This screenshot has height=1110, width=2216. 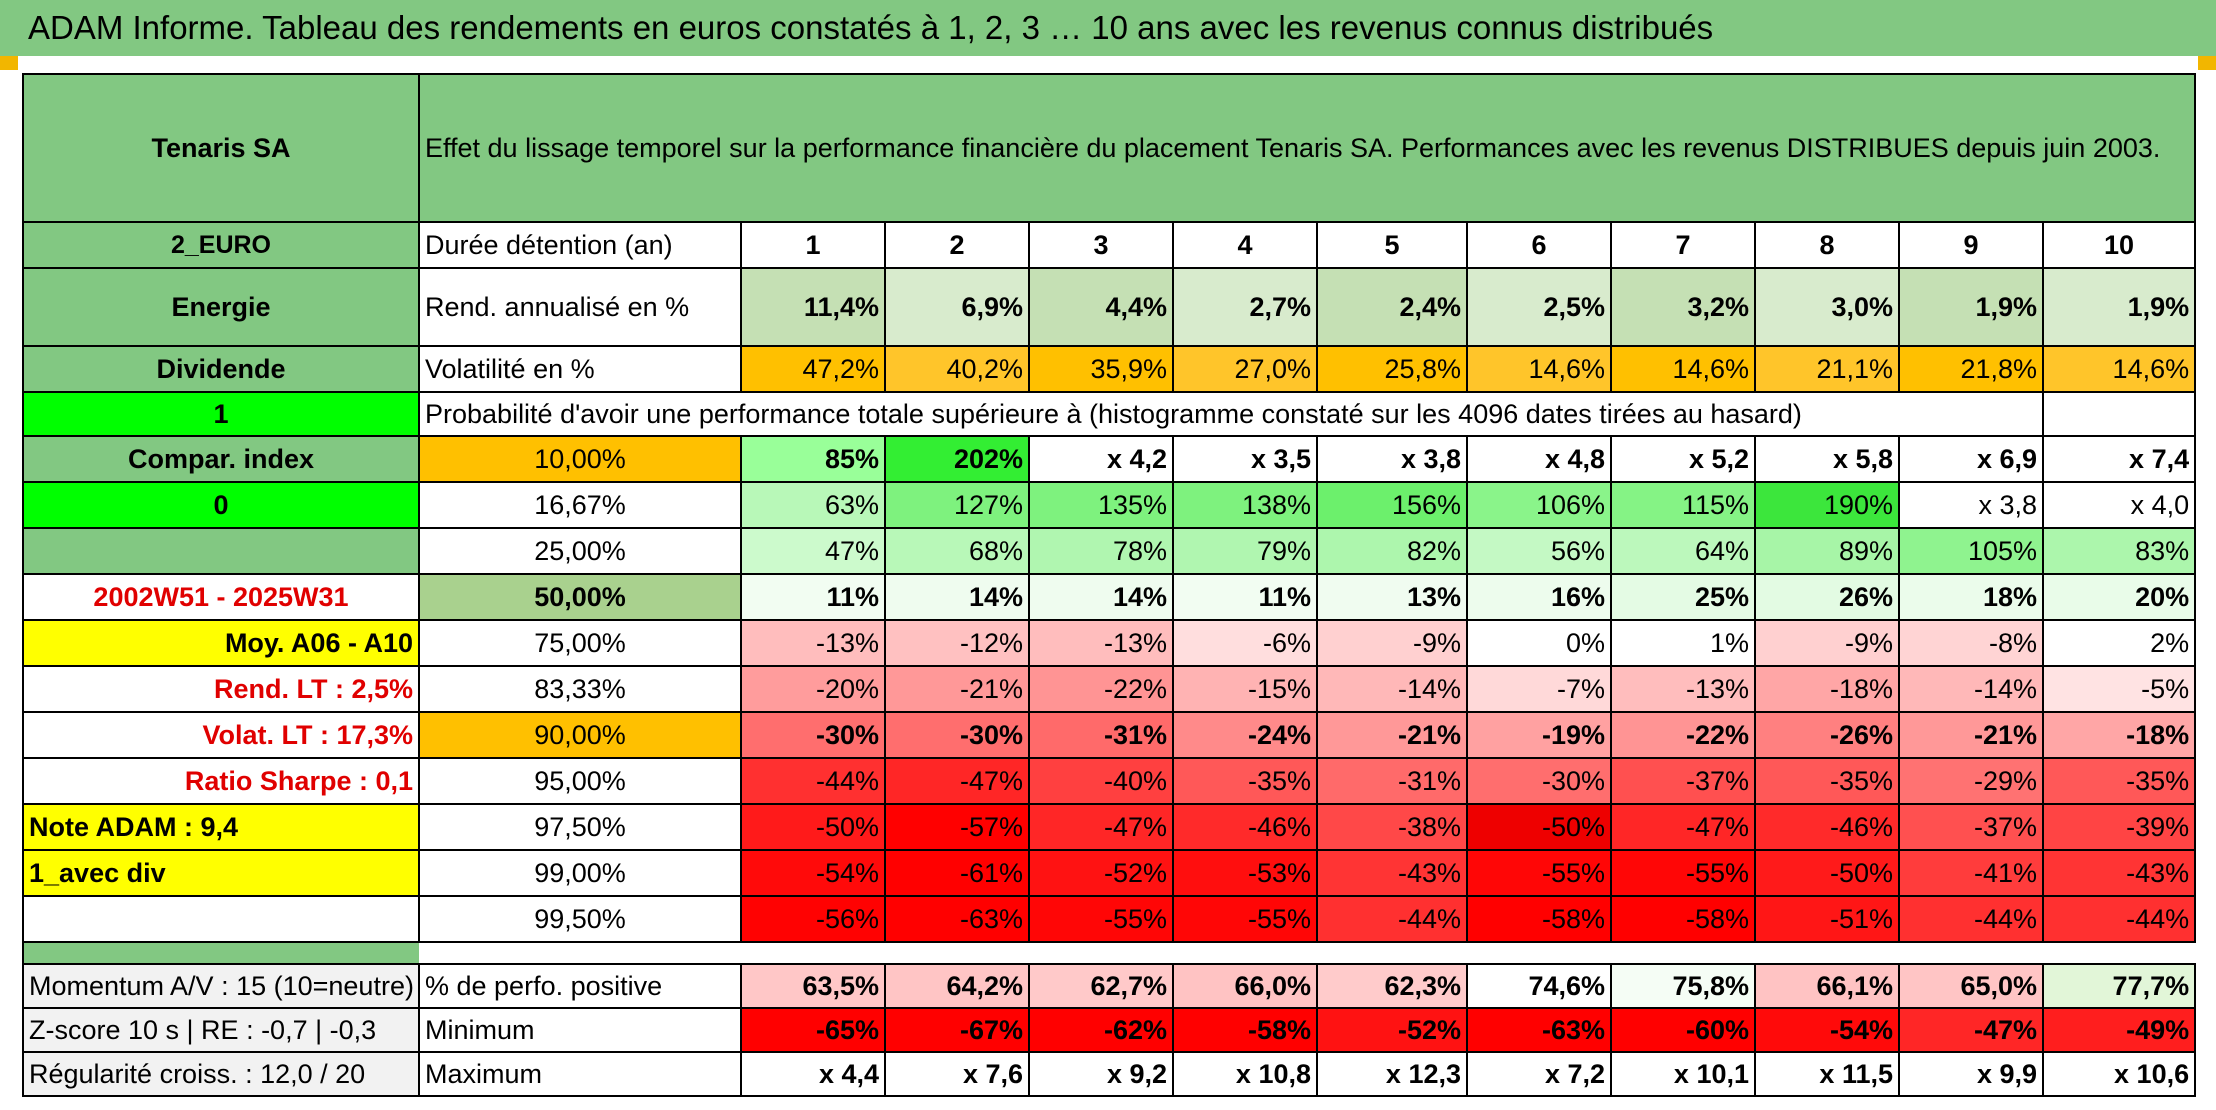 I want to click on quantile-level: 25,00%, so click(x=580, y=551).